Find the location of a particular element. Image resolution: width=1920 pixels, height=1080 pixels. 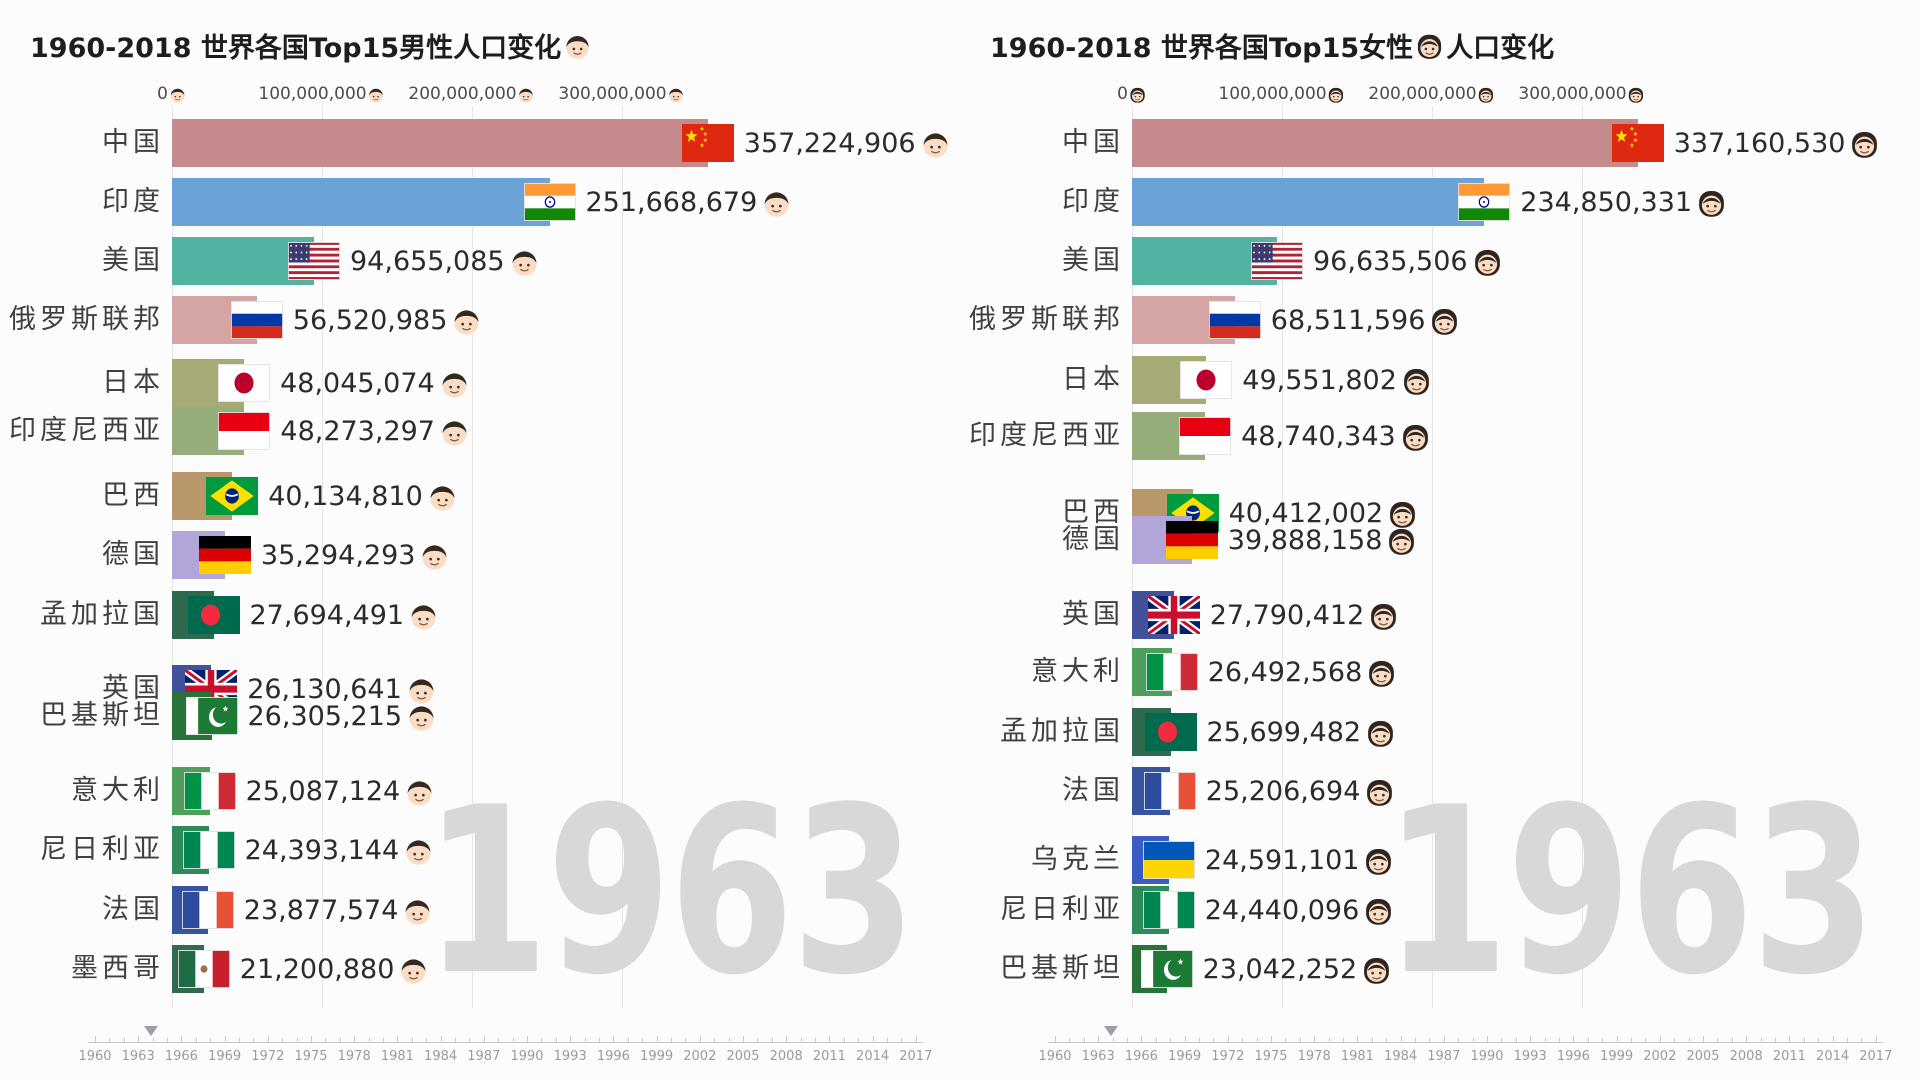

in-flag-icon is located at coordinates (549, 202).